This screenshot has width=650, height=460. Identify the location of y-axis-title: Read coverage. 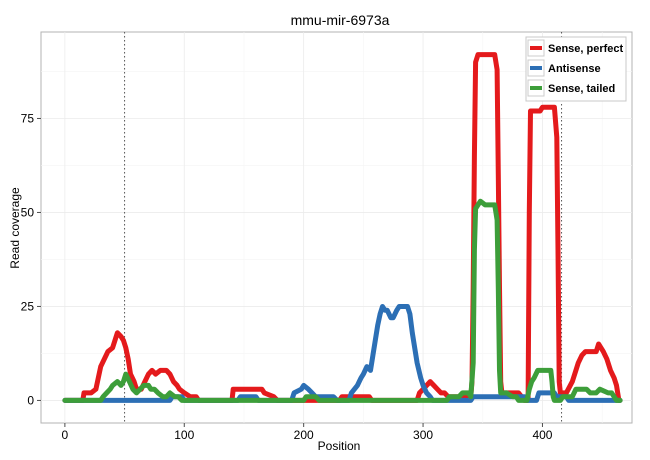
(15, 228).